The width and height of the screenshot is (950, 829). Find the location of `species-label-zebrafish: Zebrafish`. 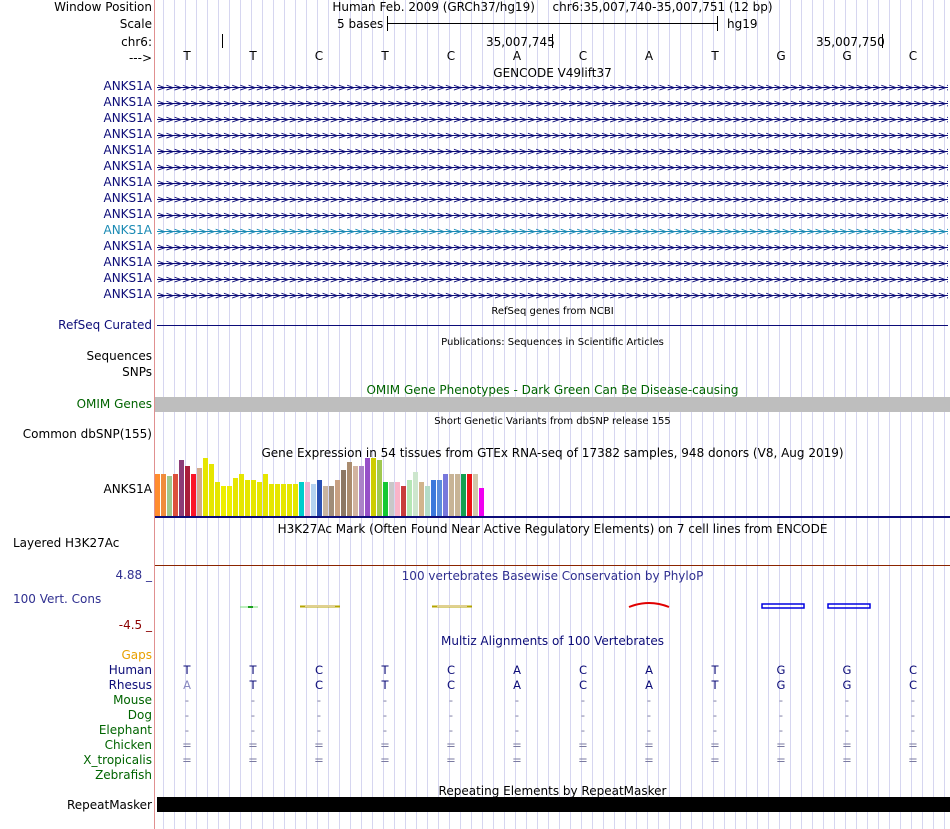

species-label-zebrafish: Zebrafish is located at coordinates (123, 775).